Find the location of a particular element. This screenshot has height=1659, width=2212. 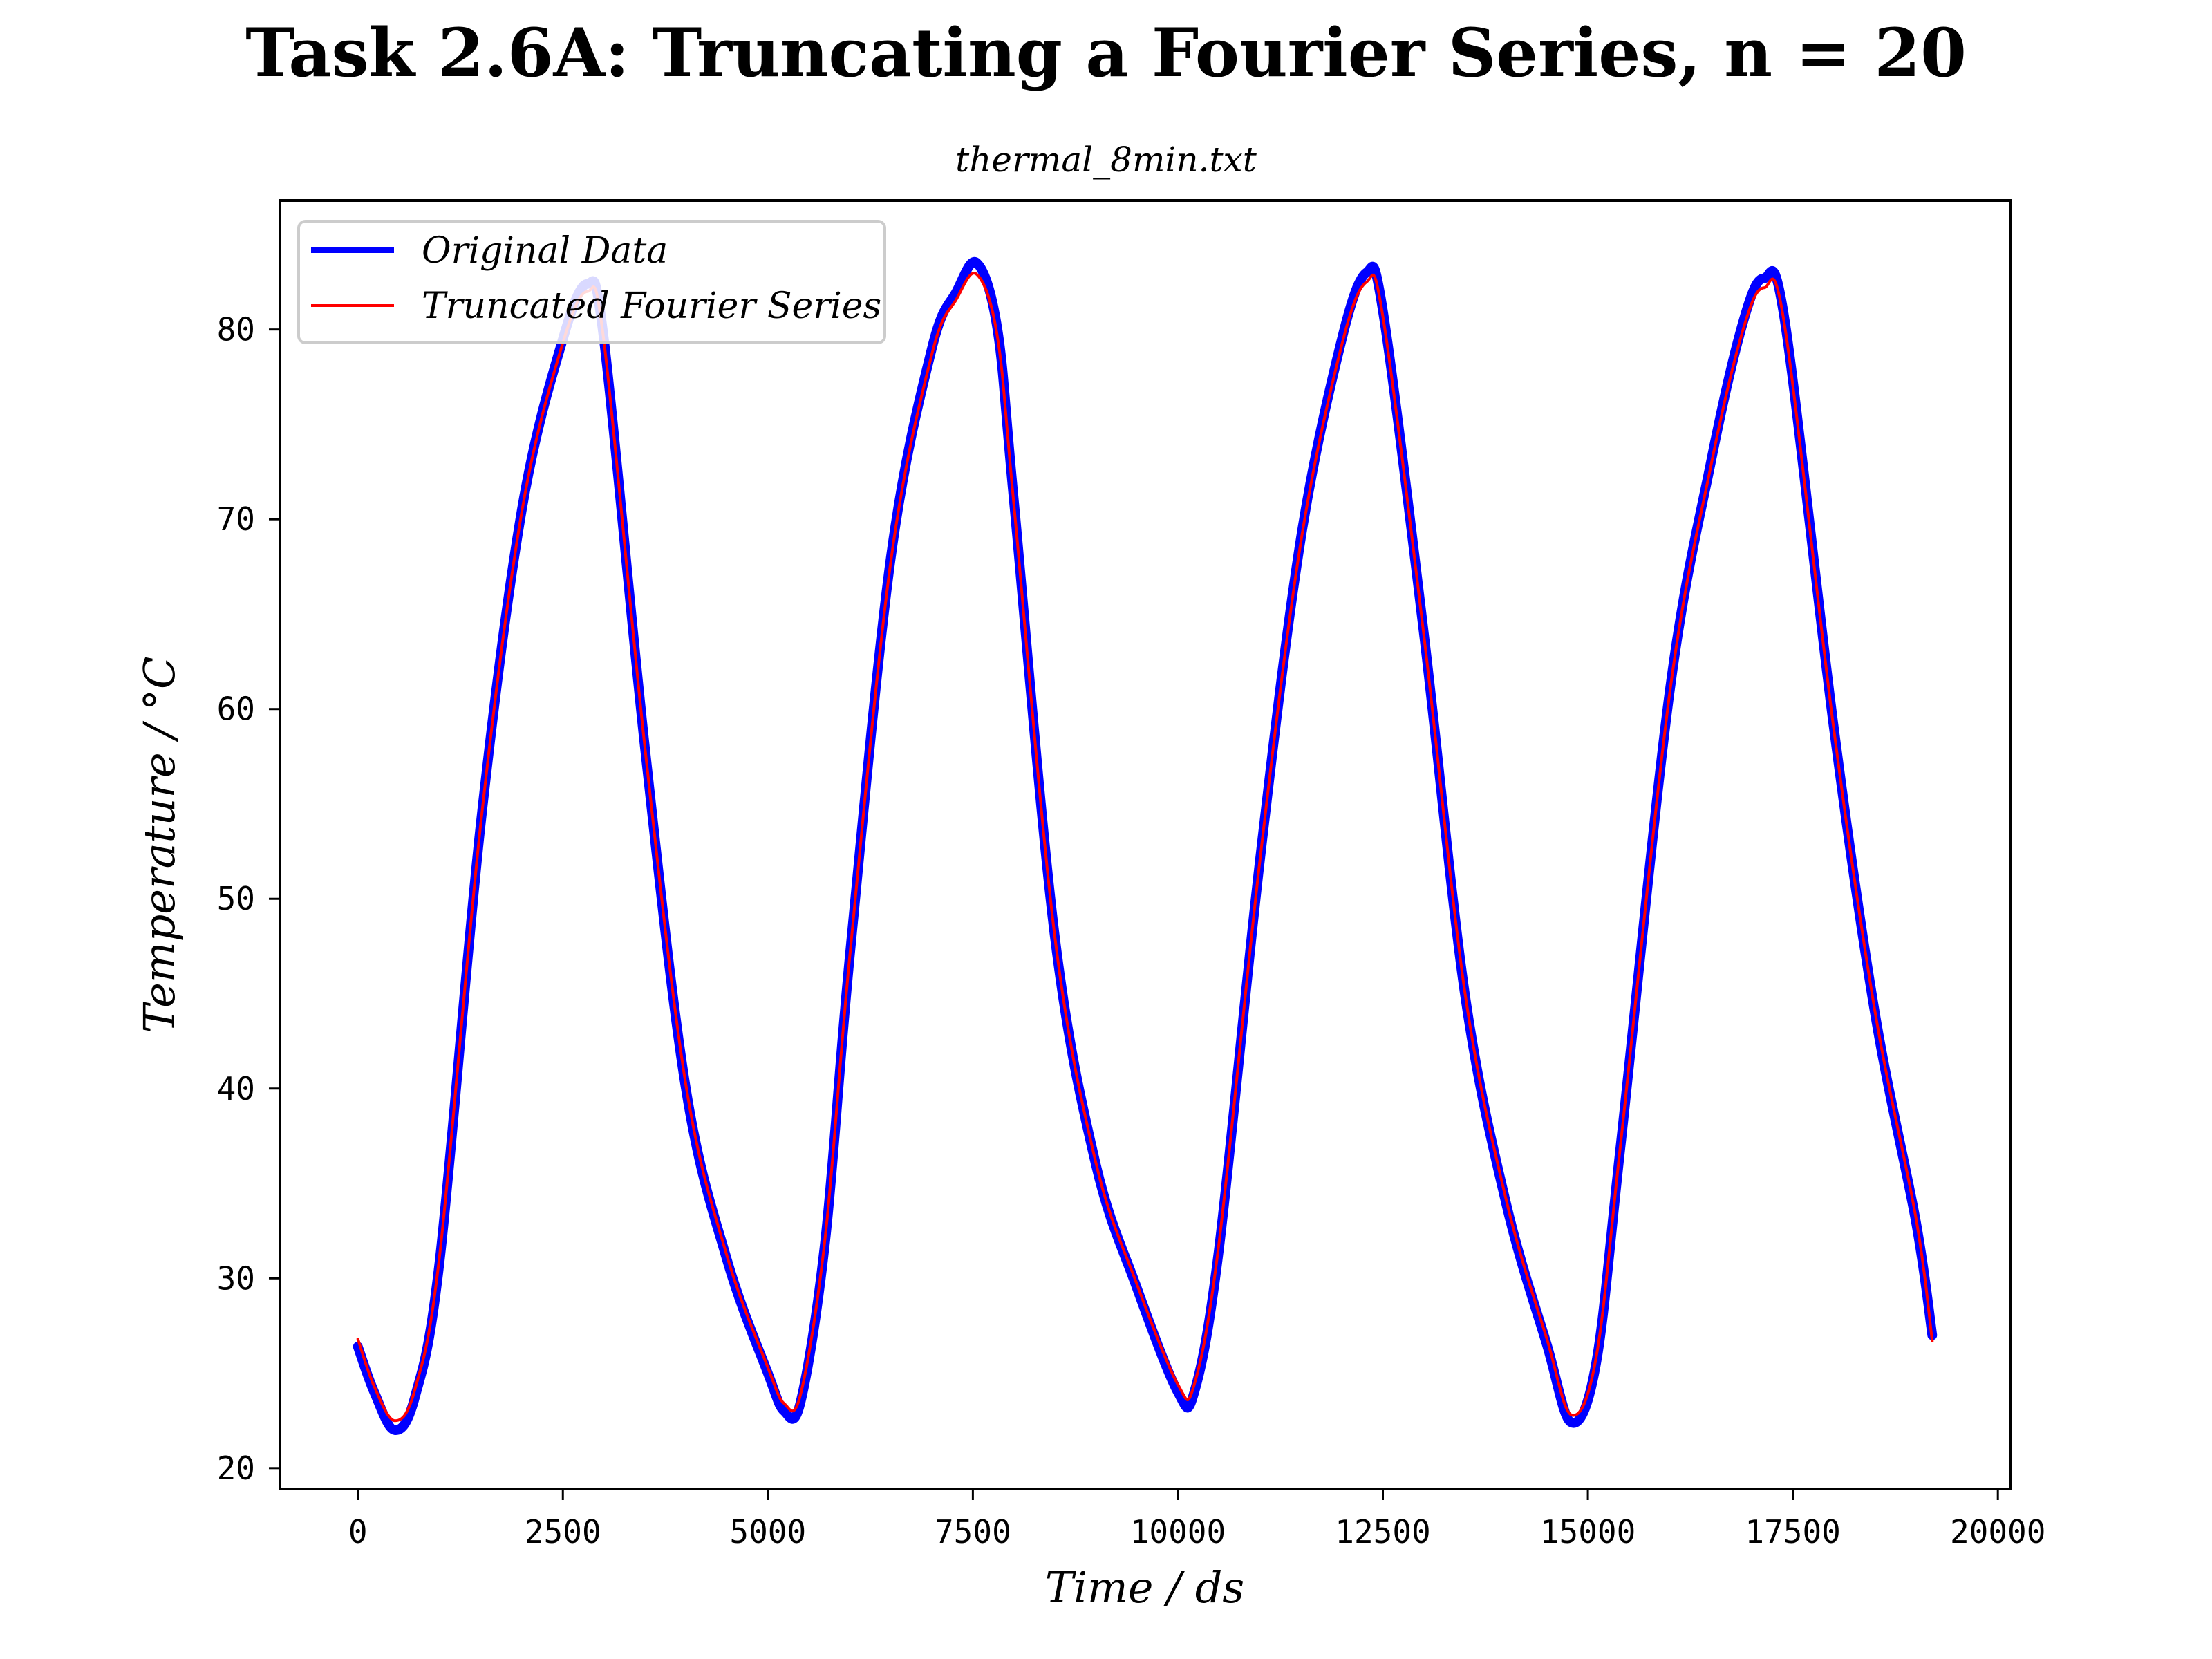

y-axis-ticks: 20 30 40 50 60 70 80 is located at coordinates (249, 899).